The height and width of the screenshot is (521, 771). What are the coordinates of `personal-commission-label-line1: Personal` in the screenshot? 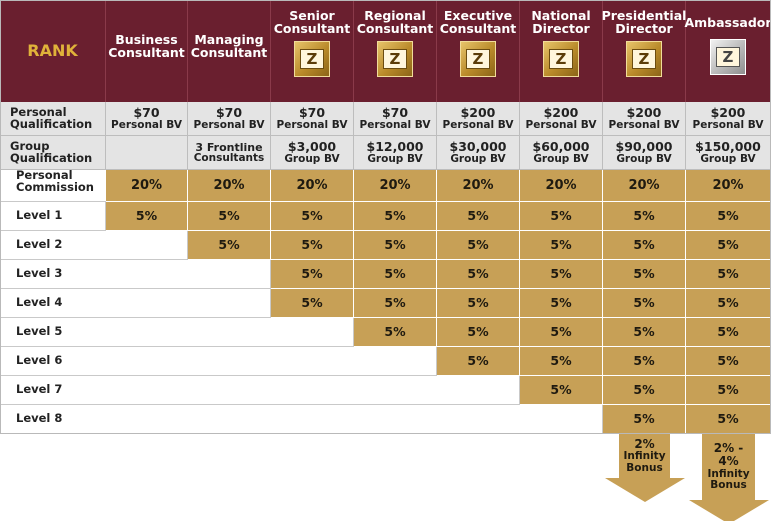 It's located at (44, 175).